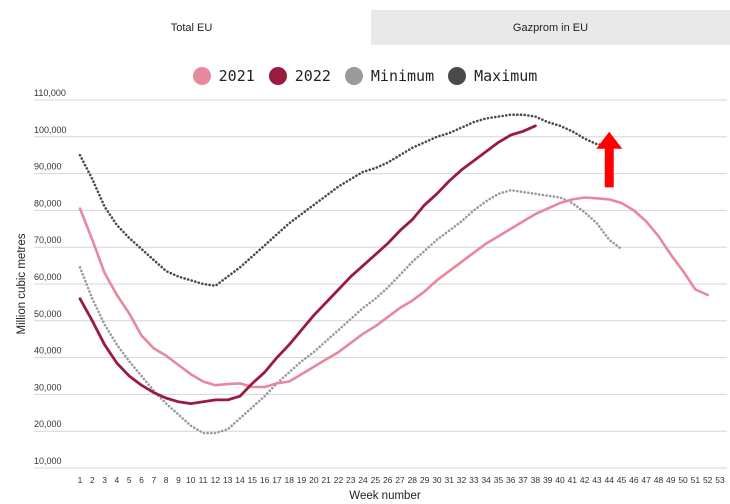 The height and width of the screenshot is (504, 730). Describe the element at coordinates (153, 480) in the screenshot. I see `x-tick-label: 7` at that location.